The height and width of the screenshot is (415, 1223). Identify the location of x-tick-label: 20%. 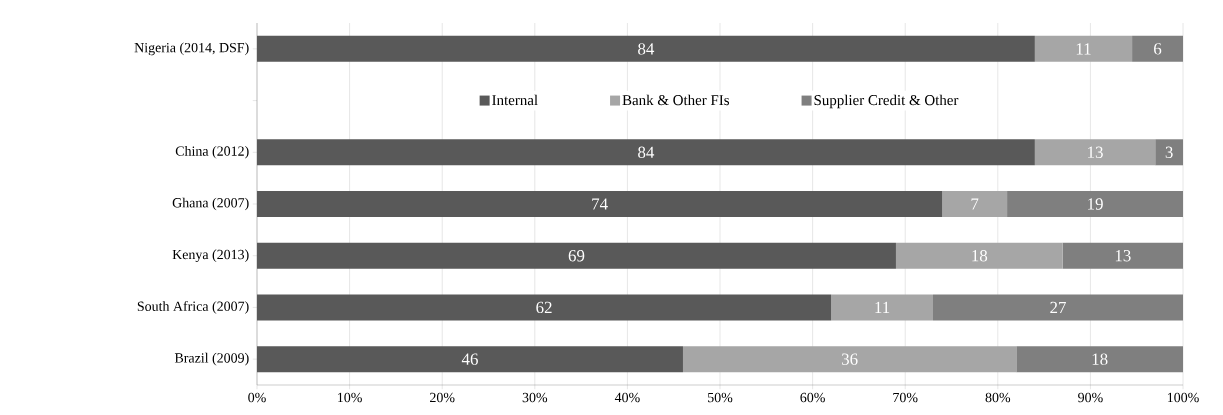
(442, 397).